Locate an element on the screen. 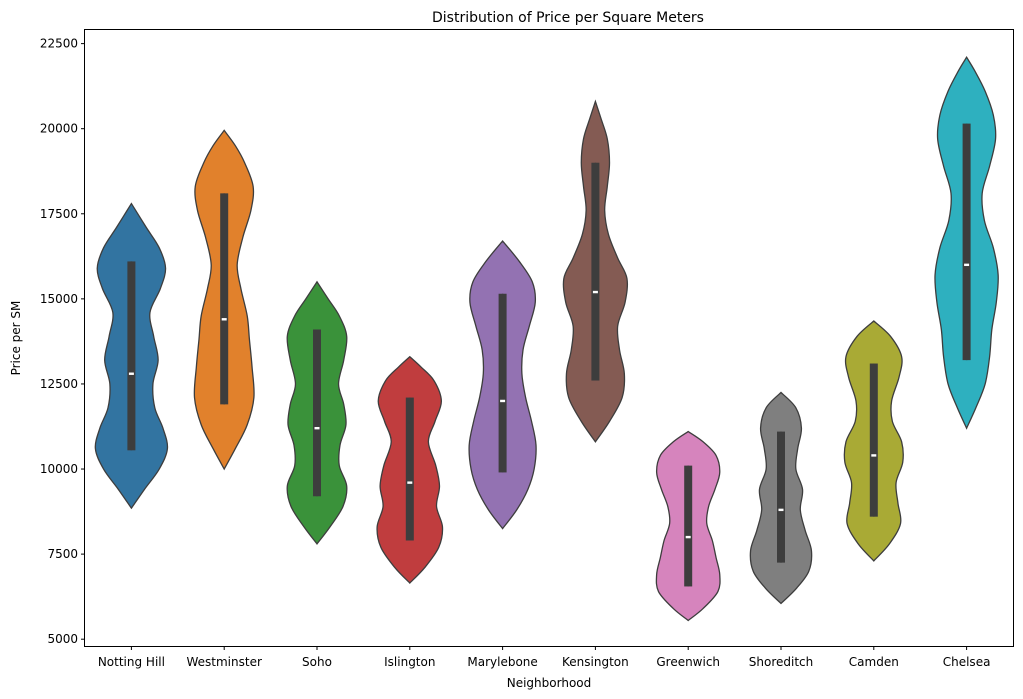  y-axis-label: Price per SM is located at coordinates (16, 338).